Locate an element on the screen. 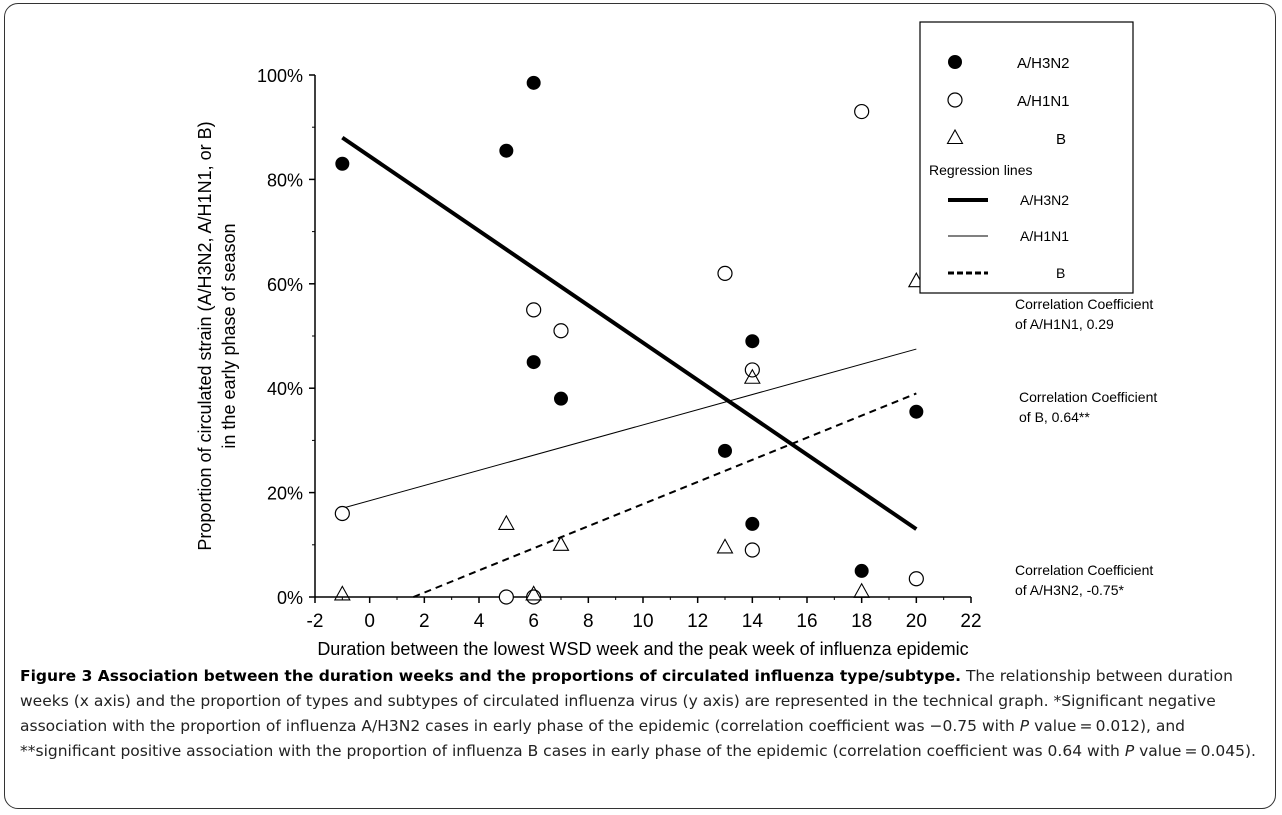 This screenshot has height=815, width=1282. y-tick-label: 40% is located at coordinates (285, 389).